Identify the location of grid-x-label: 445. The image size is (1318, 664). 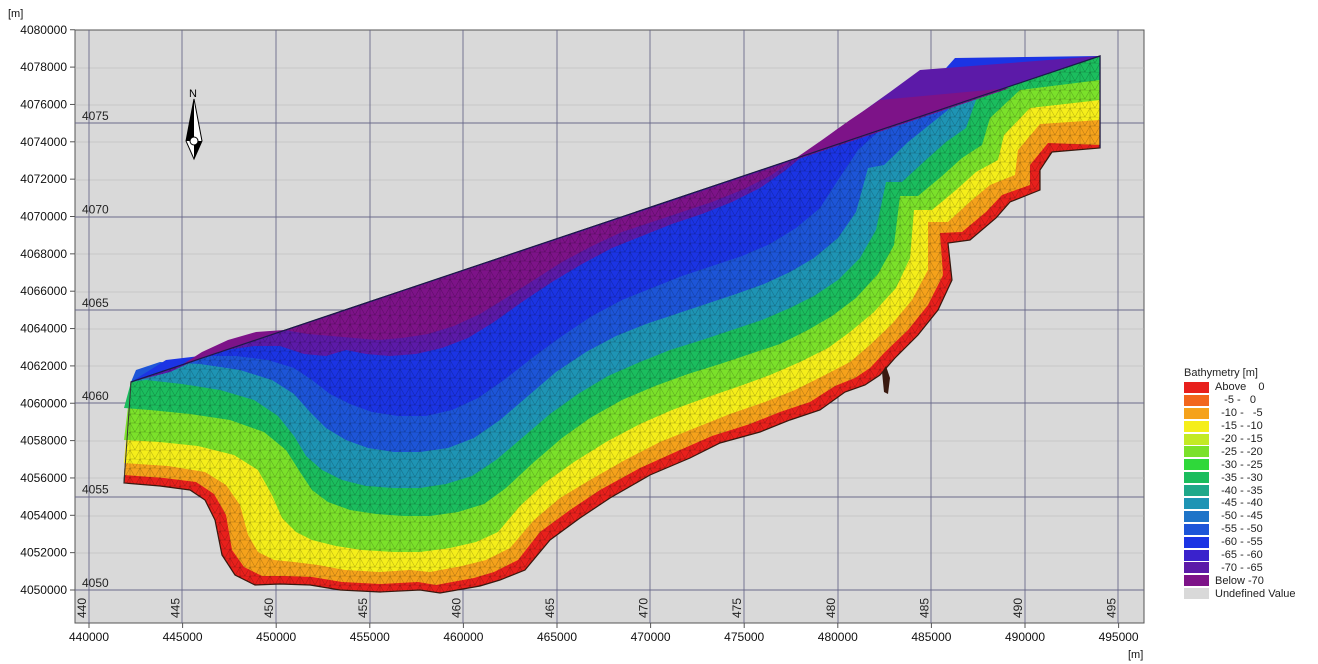
(176, 608).